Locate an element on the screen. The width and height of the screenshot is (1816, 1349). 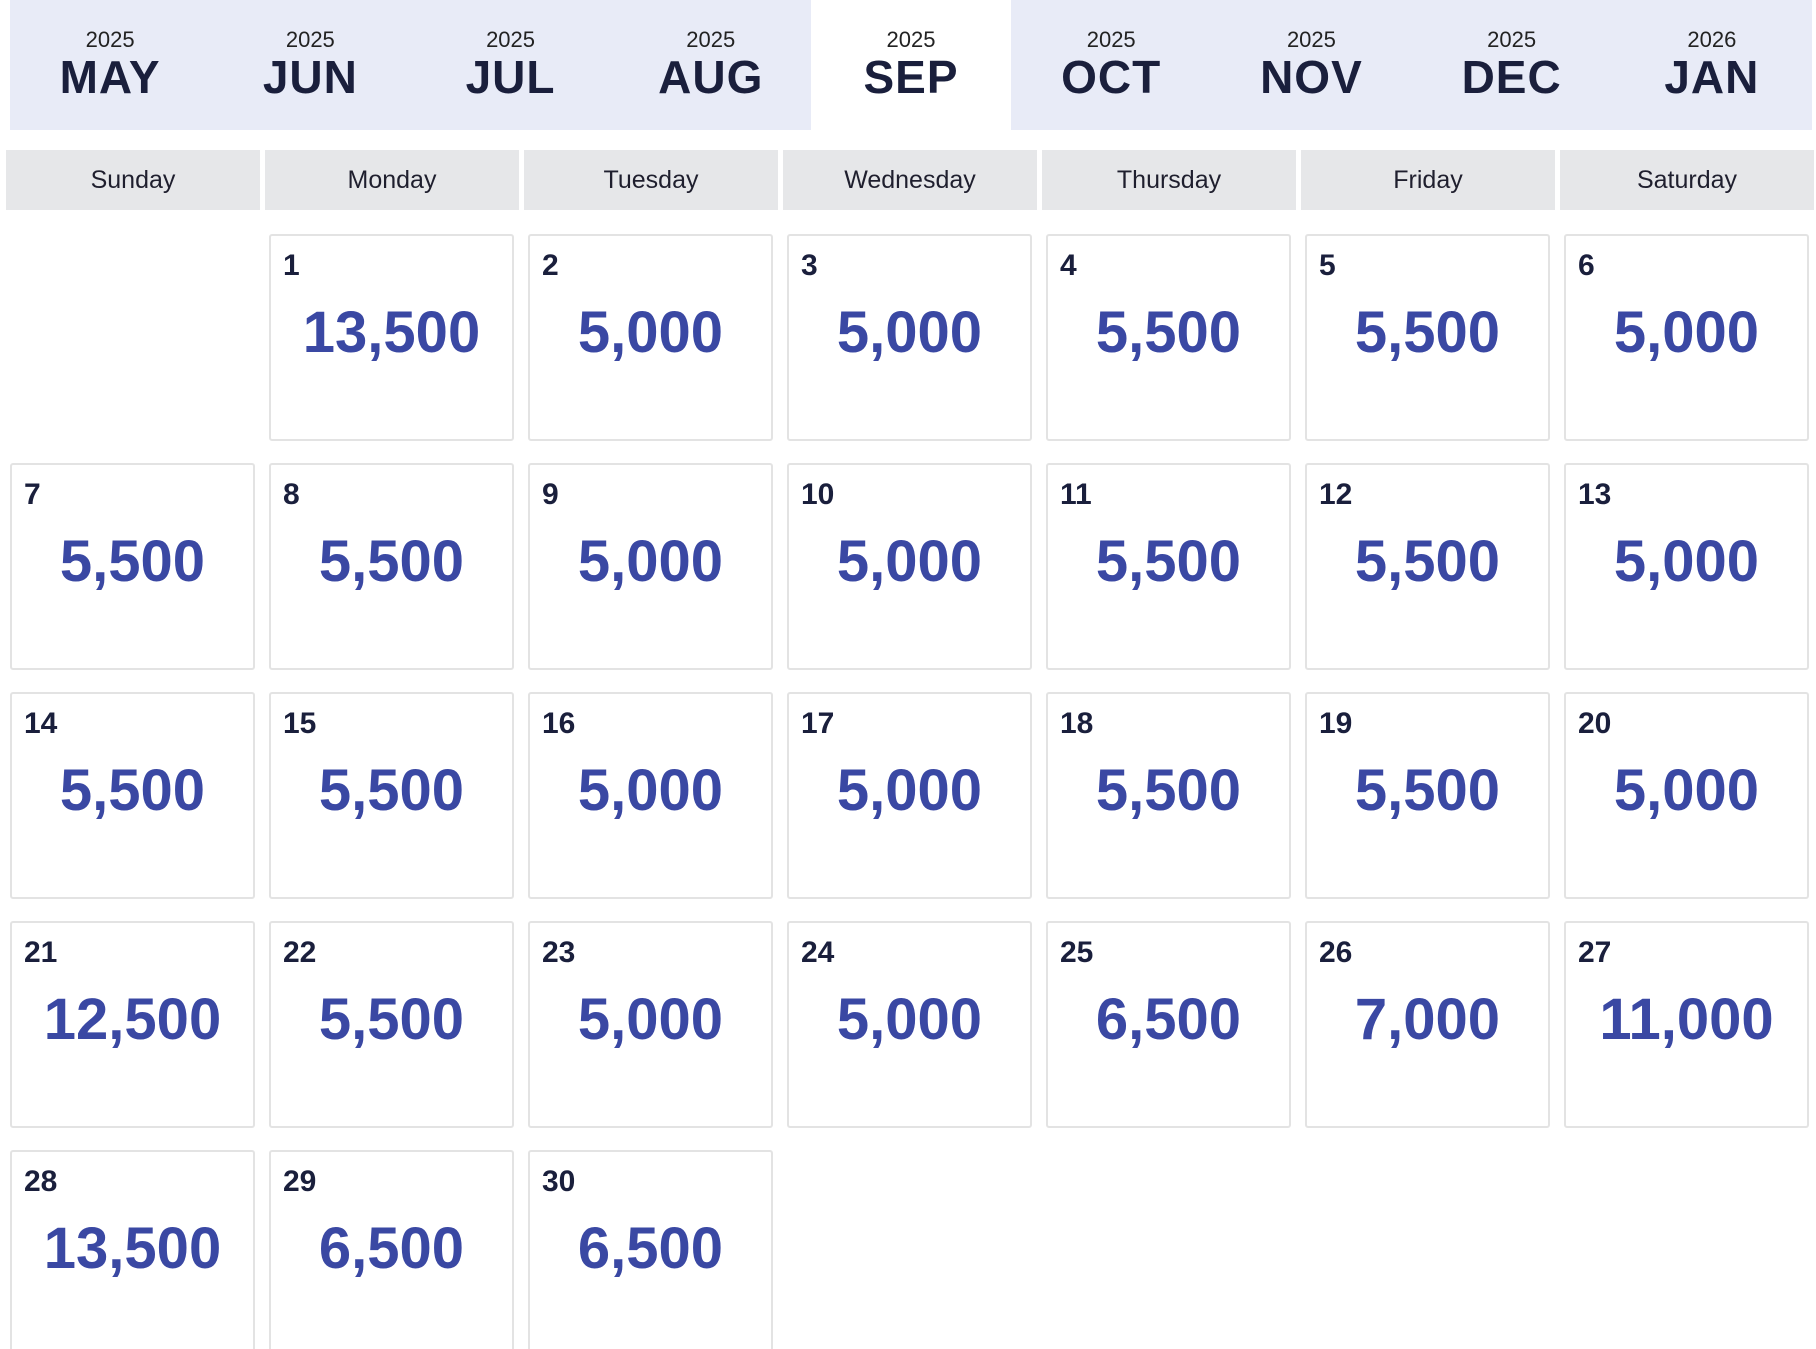
weekday-wednesday: Wednesday is located at coordinates (910, 180).